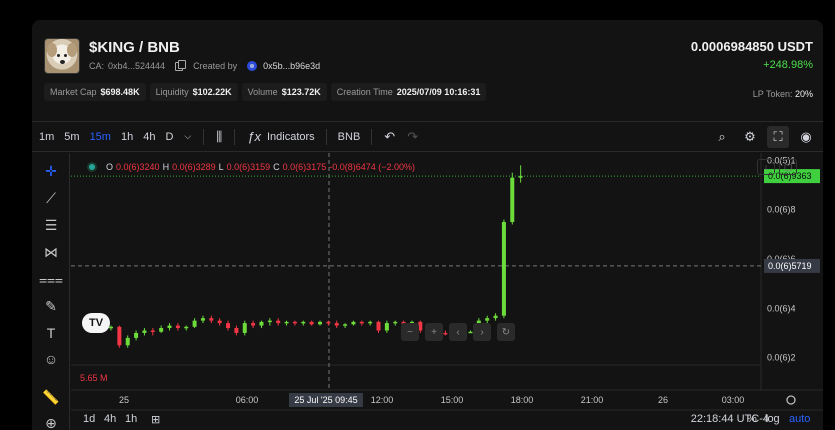 This screenshot has height=430, width=835. Describe the element at coordinates (452, 400) in the screenshot. I see `time-tick-label: 15:00` at that location.